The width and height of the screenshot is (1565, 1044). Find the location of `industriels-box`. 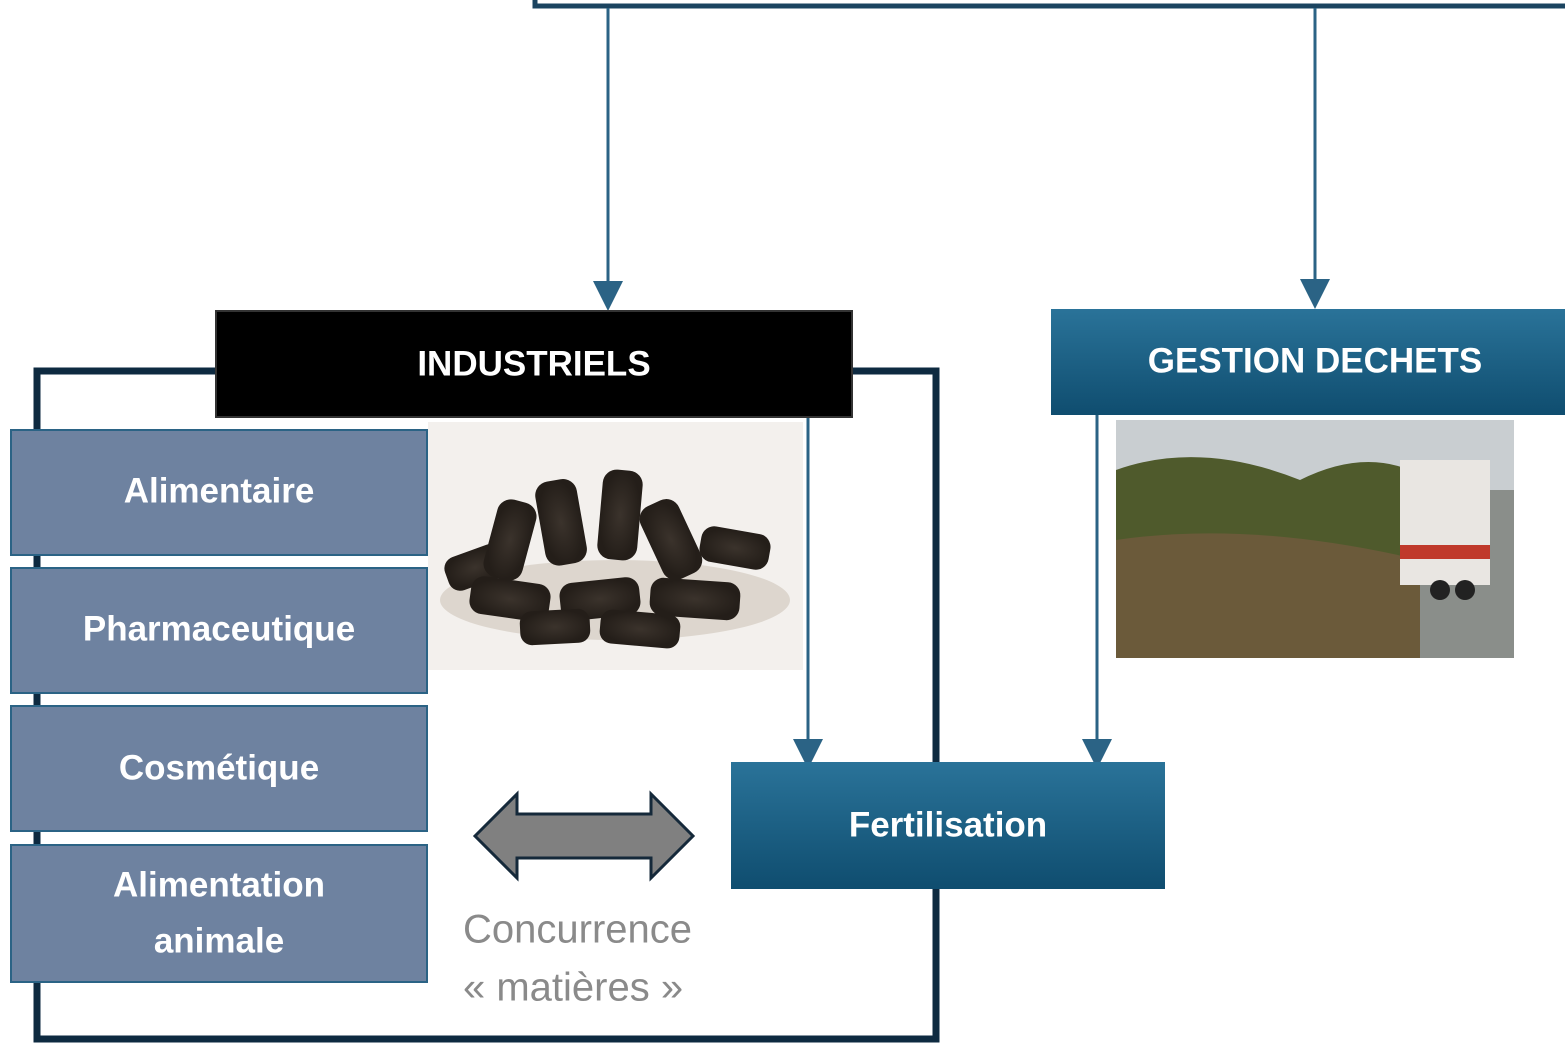

industriels-box is located at coordinates (534, 364).